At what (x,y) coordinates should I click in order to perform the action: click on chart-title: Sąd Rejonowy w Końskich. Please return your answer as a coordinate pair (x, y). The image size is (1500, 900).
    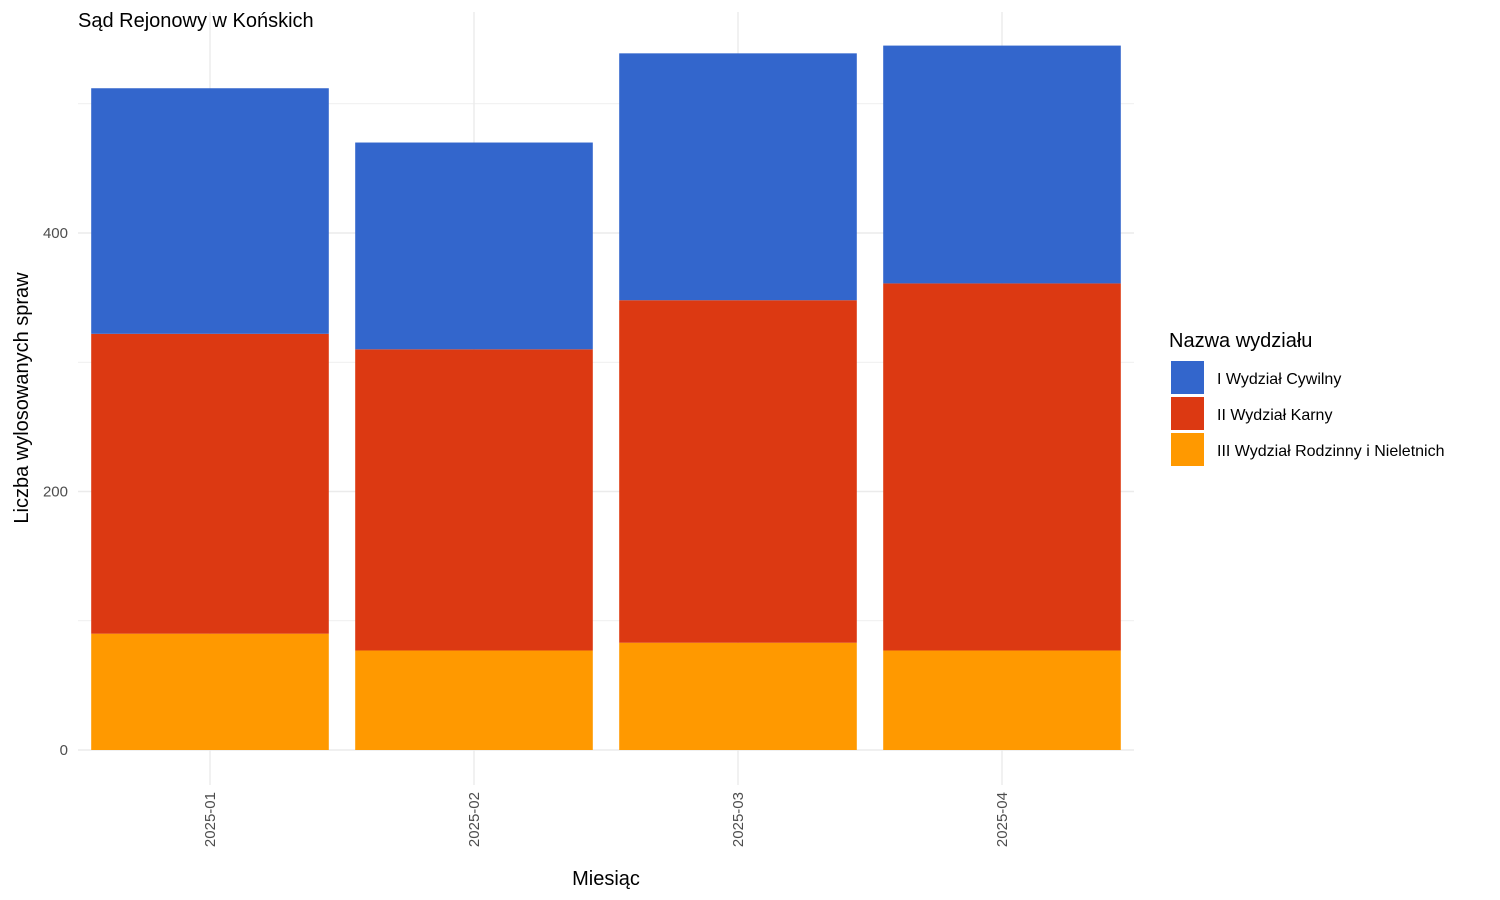
    Looking at the image, I should click on (196, 21).